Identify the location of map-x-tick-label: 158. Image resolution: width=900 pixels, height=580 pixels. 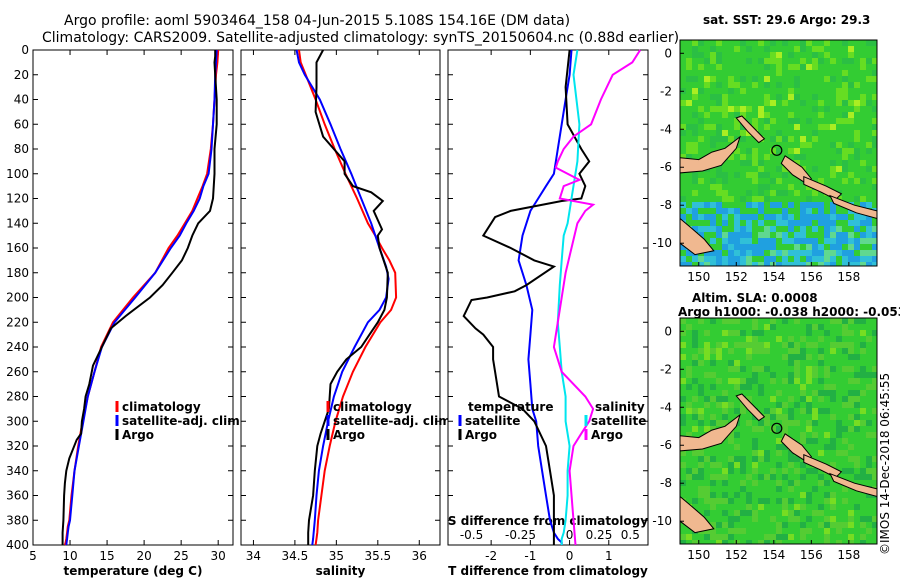
(848, 555).